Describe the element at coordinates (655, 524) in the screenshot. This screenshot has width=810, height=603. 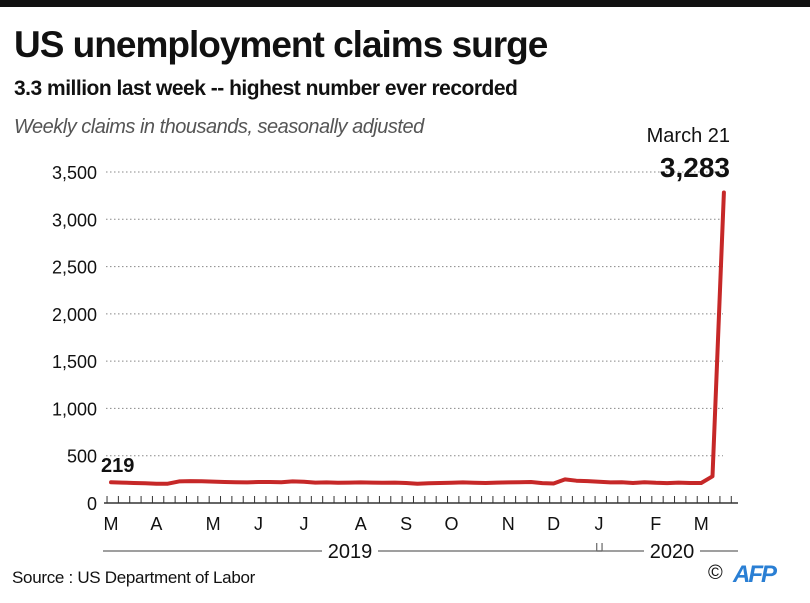
I see `x-month-label: F` at that location.